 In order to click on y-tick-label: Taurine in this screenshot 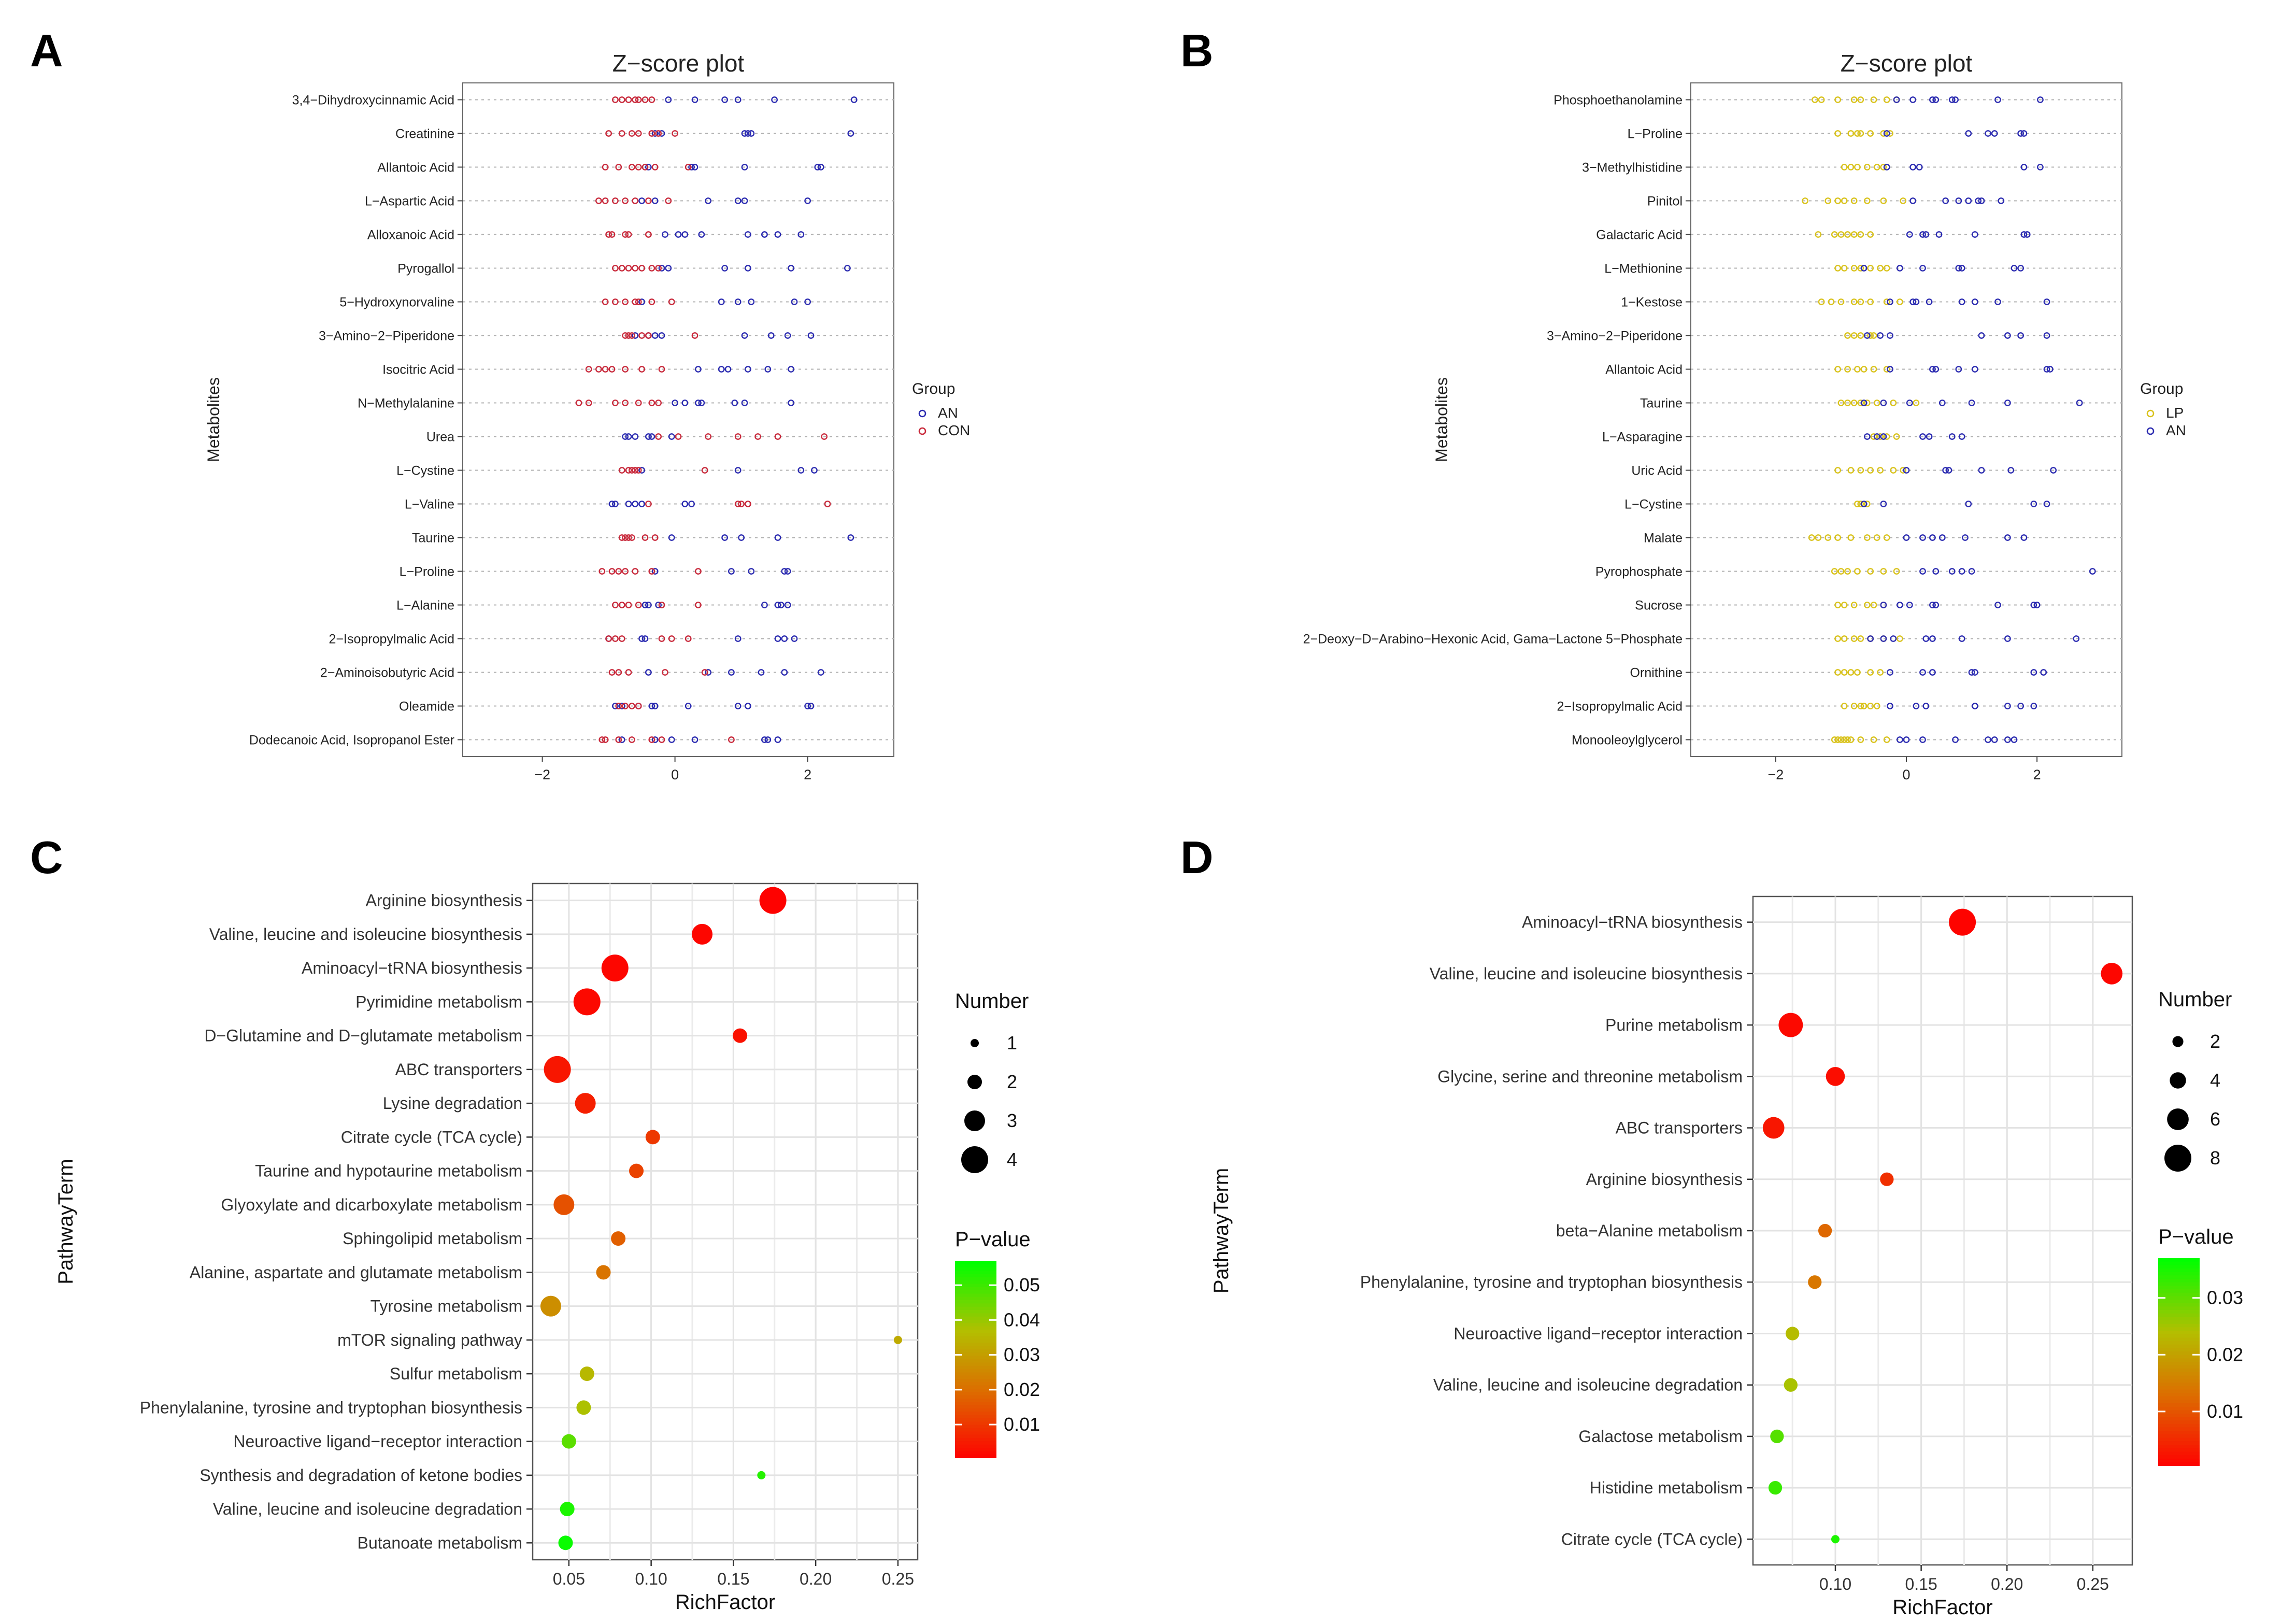, I will do `click(1662, 403)`.